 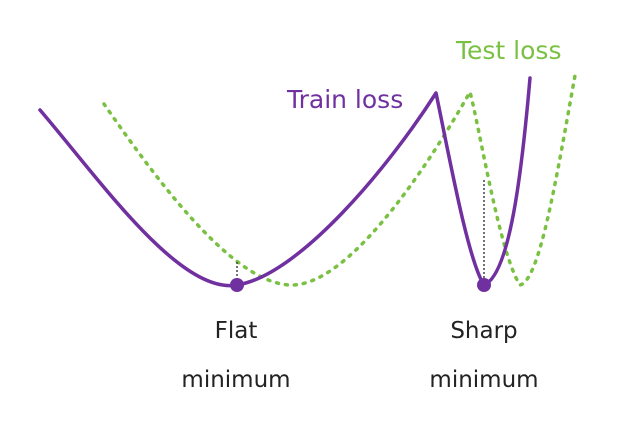 I want to click on flat-minimum-marker, so click(x=237, y=285).